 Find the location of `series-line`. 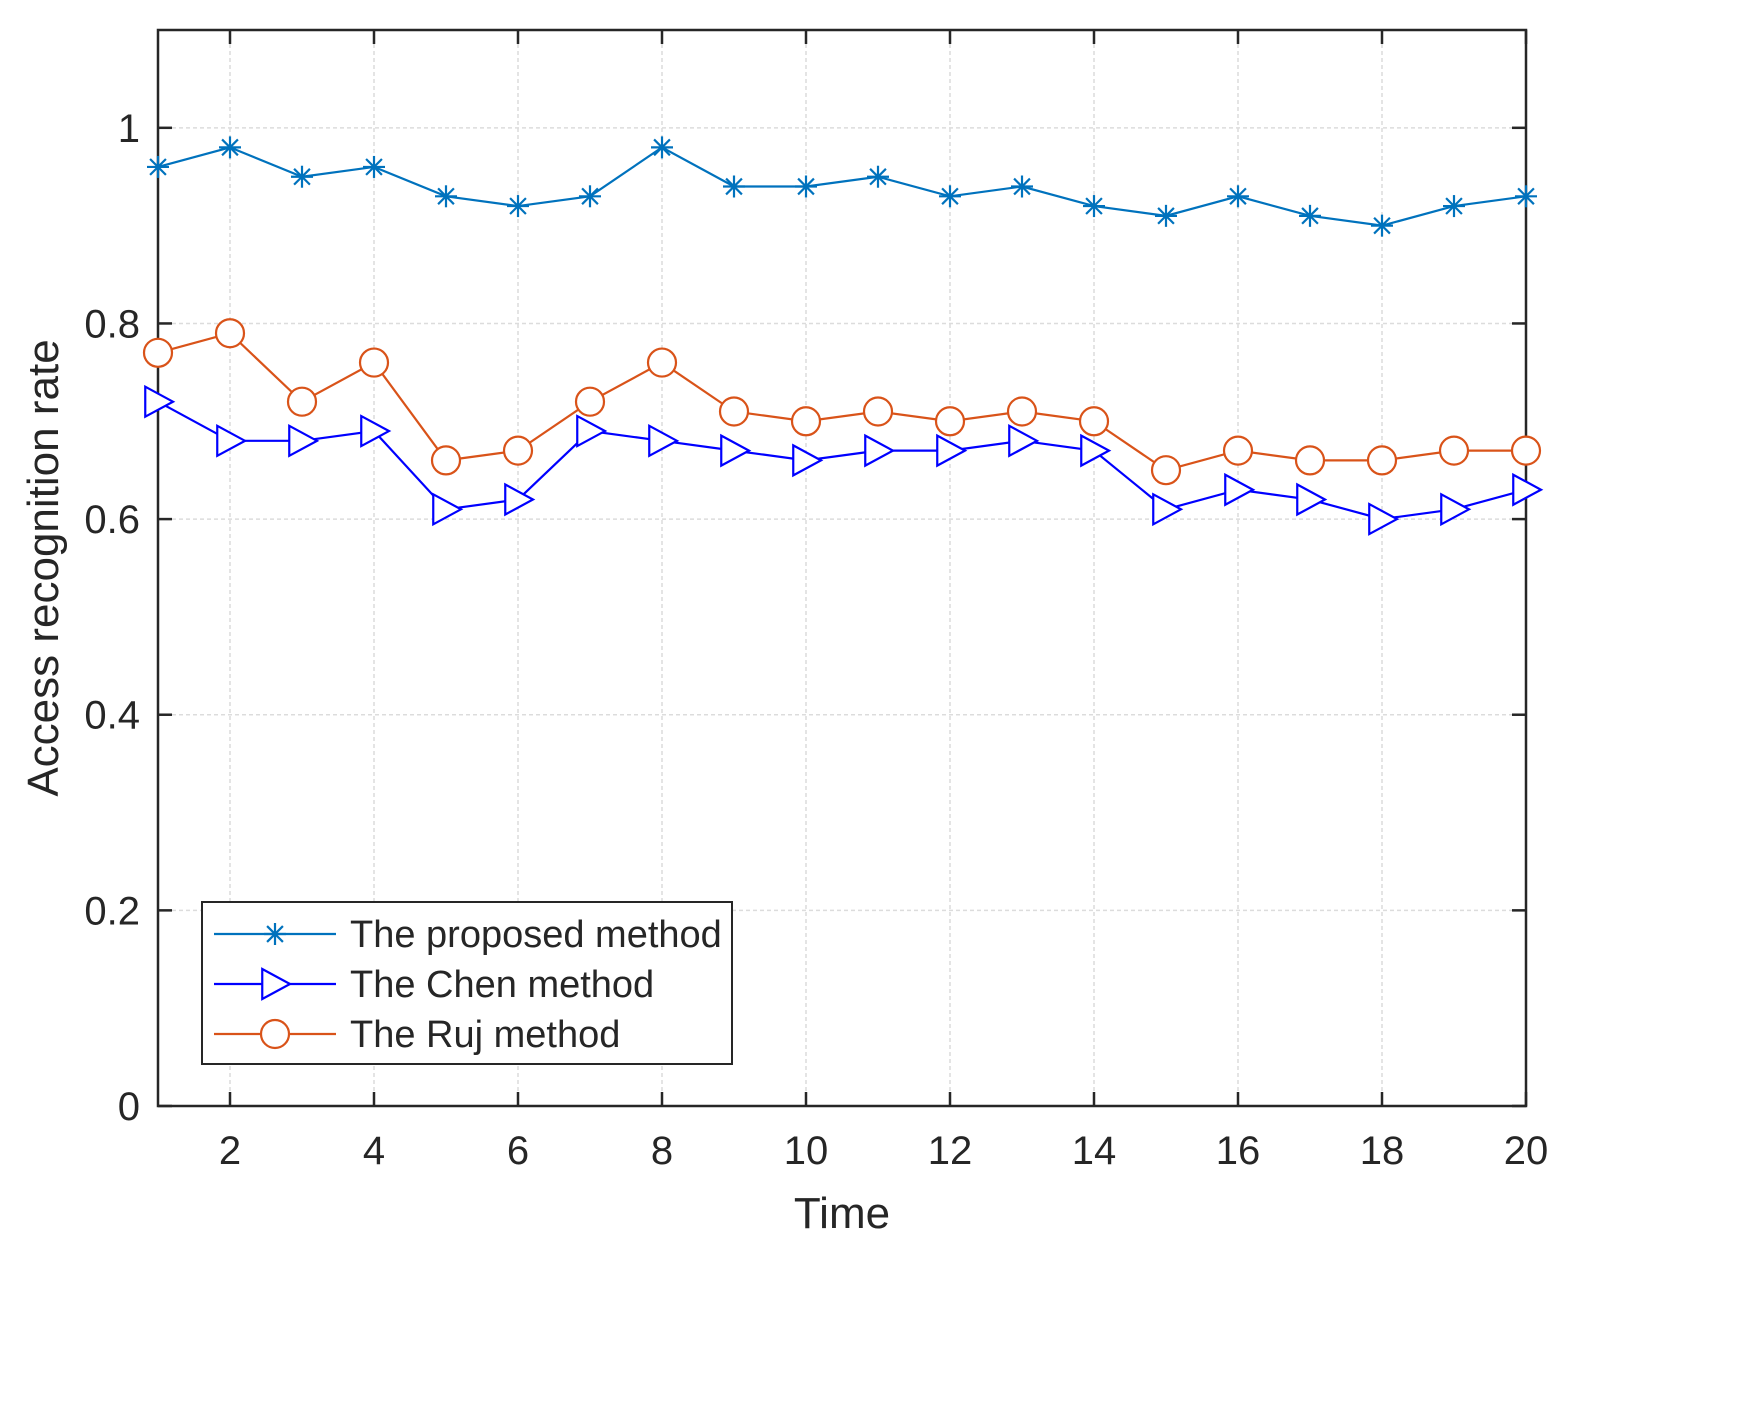

series-line is located at coordinates (842, 186).